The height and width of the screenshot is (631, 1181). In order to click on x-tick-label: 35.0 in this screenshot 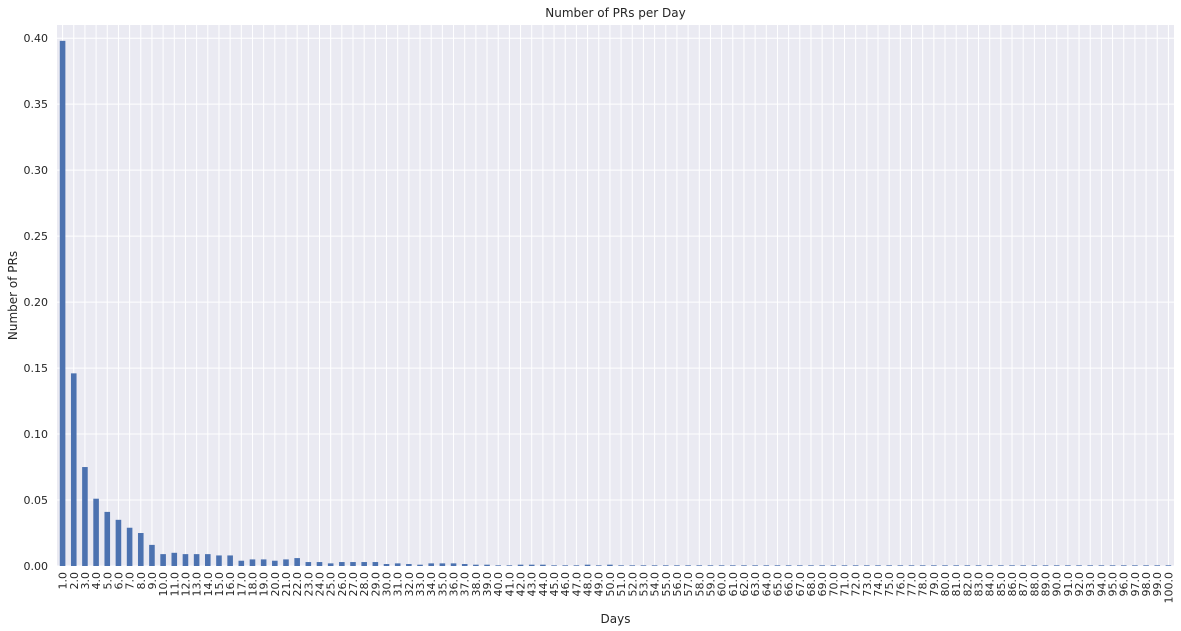, I will do `click(442, 584)`.